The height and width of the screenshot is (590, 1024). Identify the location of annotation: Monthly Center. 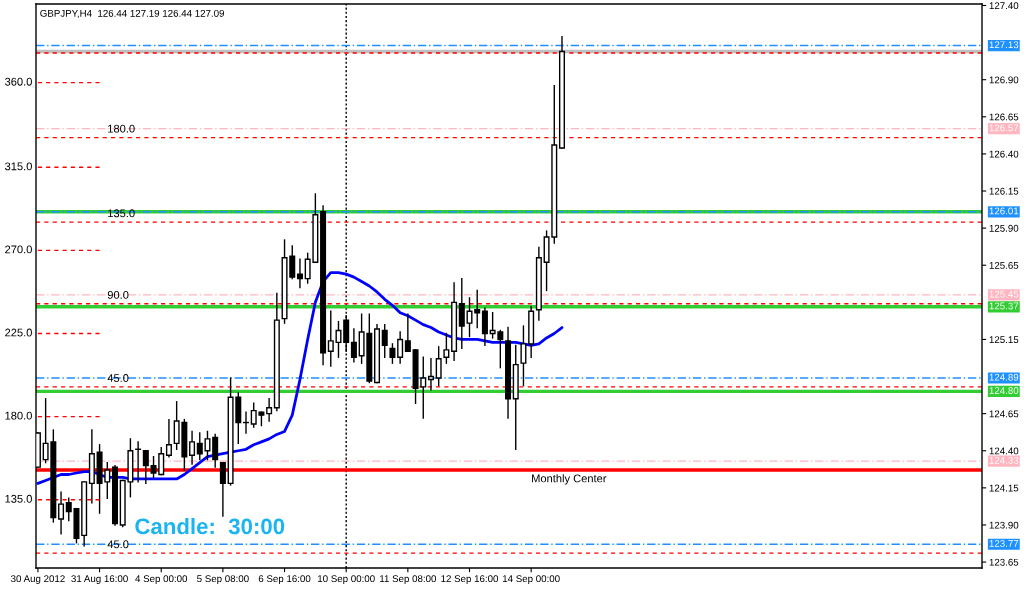
(569, 479).